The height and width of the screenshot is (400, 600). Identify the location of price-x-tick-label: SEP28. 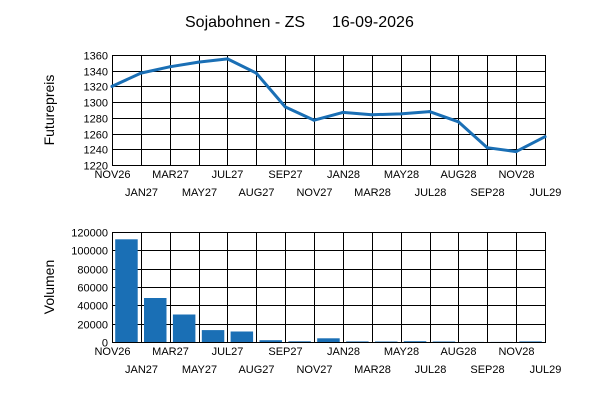
(487, 193).